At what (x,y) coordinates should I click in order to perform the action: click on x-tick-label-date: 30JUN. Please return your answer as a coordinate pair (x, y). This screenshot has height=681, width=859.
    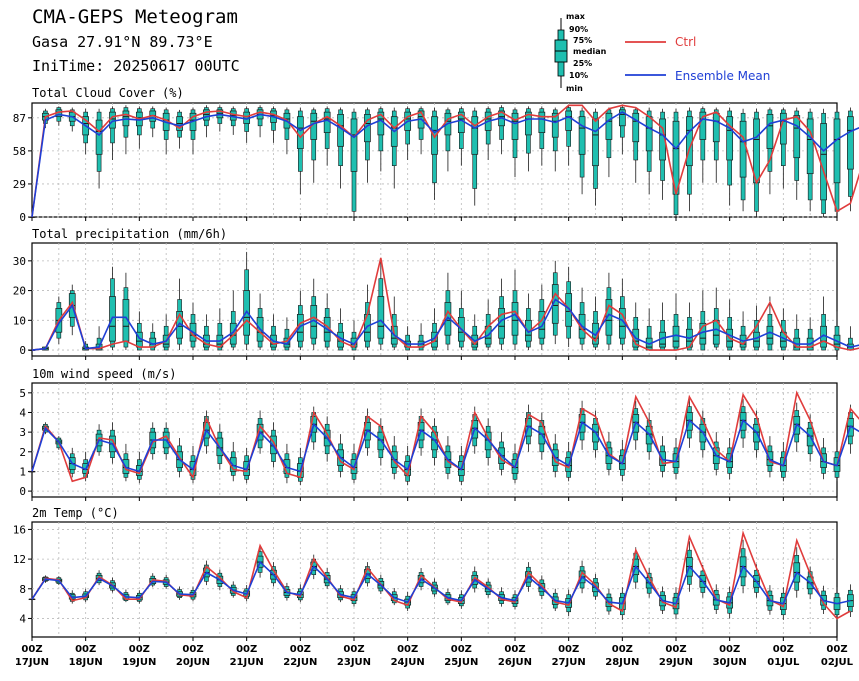
    Looking at the image, I should click on (730, 662).